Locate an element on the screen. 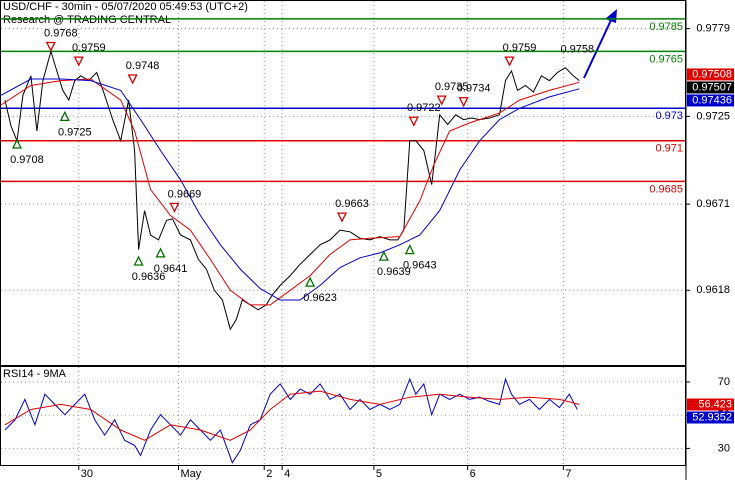 Image resolution: width=735 pixels, height=485 pixels. annotation-label: 0.9735 is located at coordinates (452, 87).